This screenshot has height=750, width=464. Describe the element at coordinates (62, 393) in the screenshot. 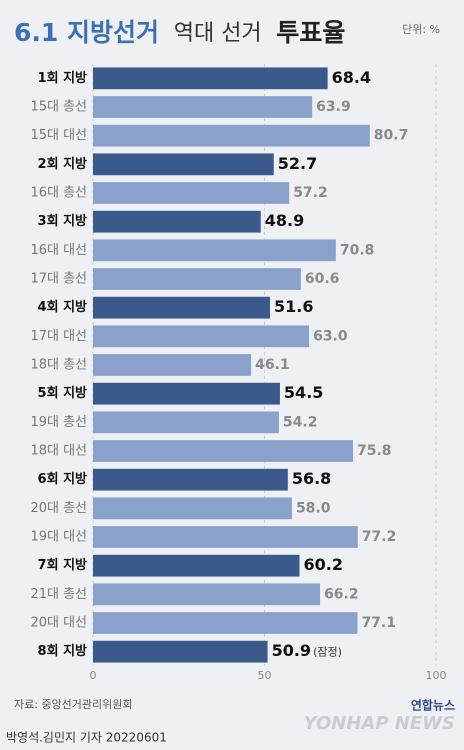

I see `y-tick-label: 5회 지방` at that location.